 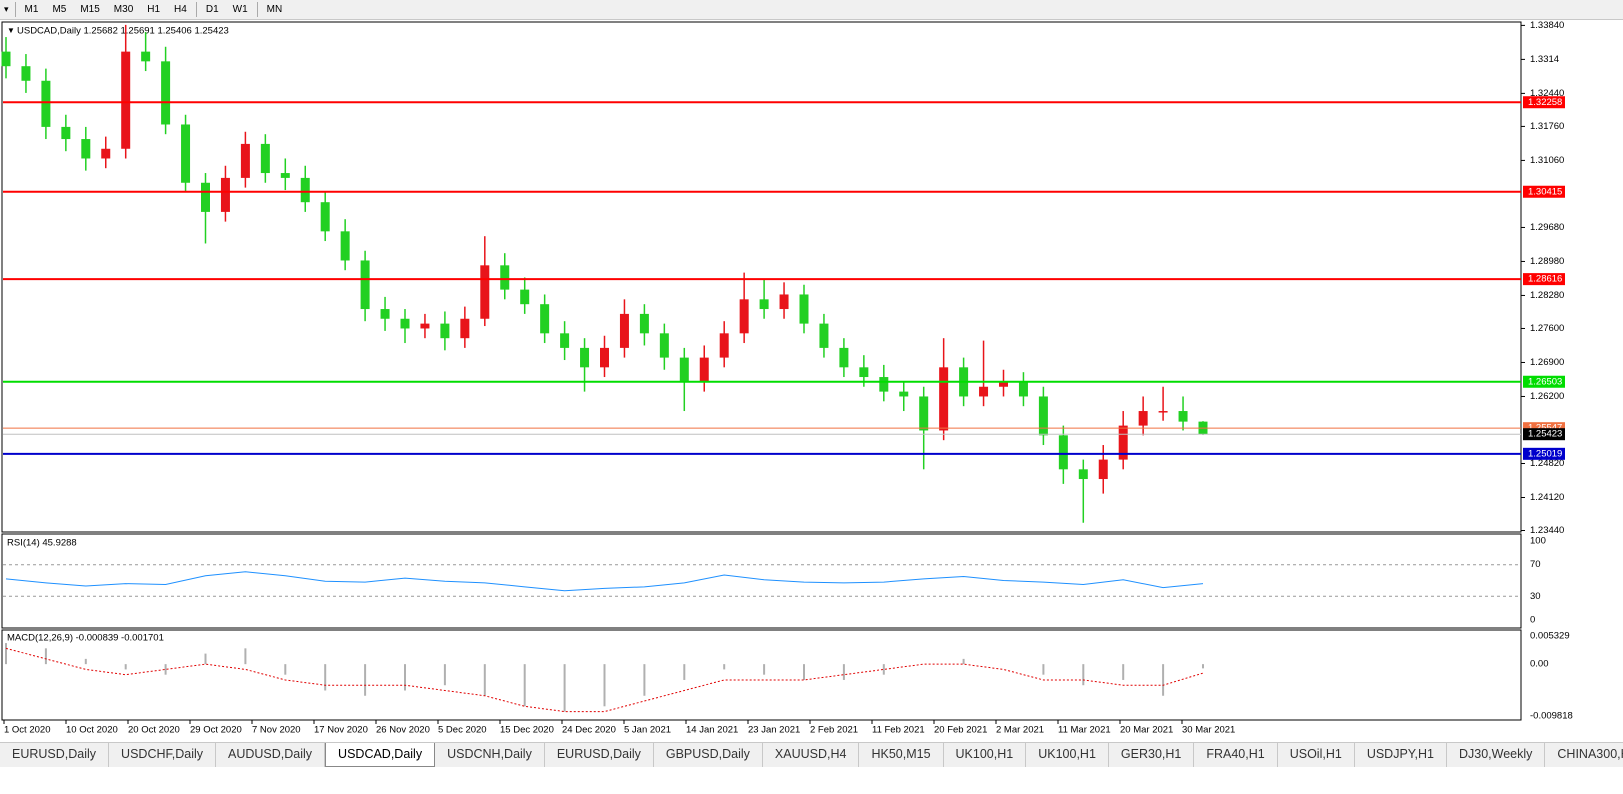 I want to click on price-level-label: 1.25019, so click(x=1545, y=453).